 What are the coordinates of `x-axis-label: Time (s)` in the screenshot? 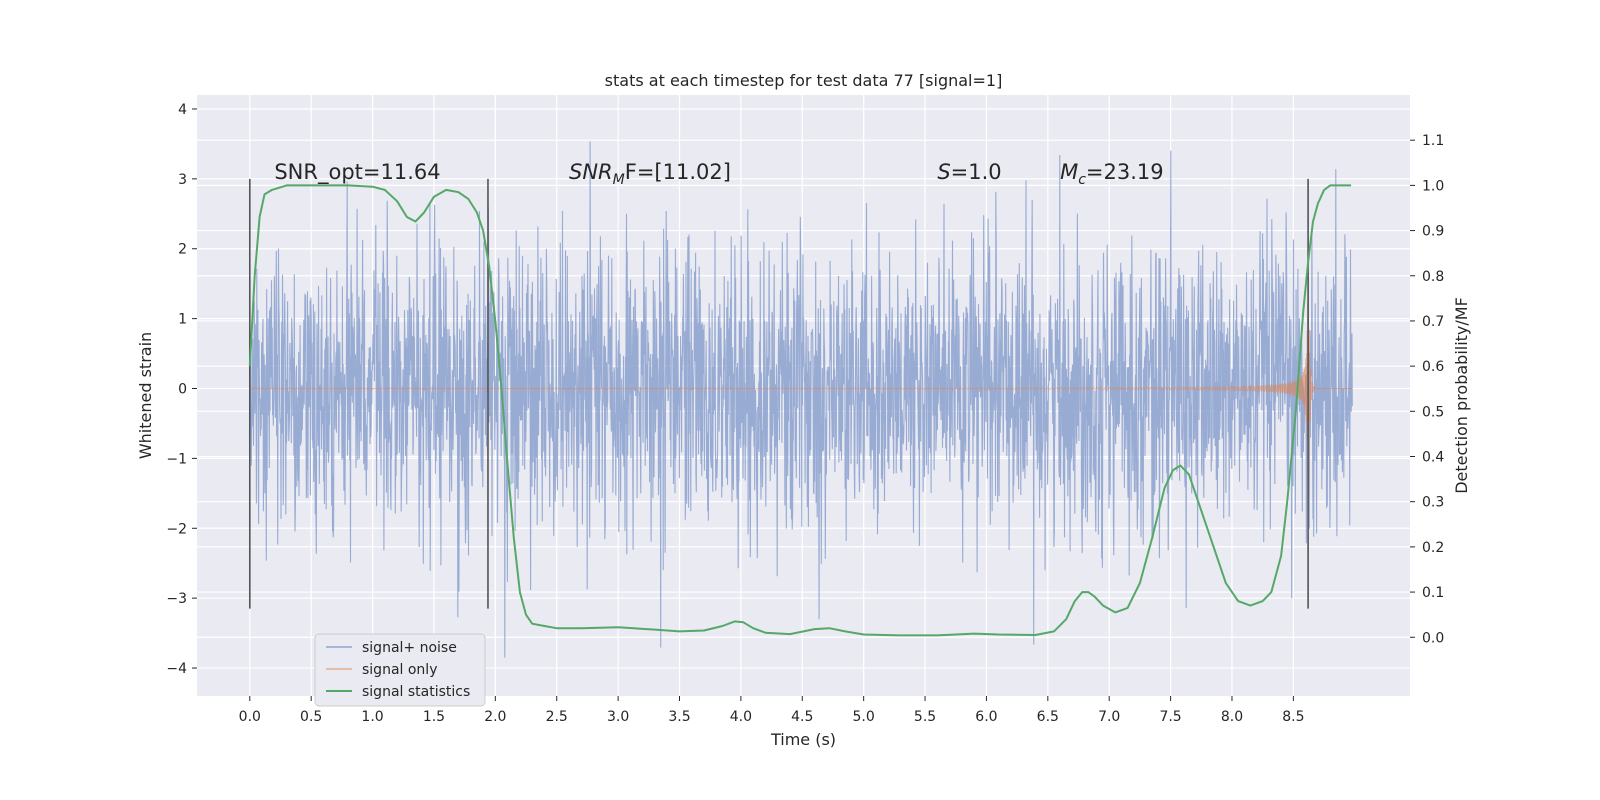 It's located at (803, 739).